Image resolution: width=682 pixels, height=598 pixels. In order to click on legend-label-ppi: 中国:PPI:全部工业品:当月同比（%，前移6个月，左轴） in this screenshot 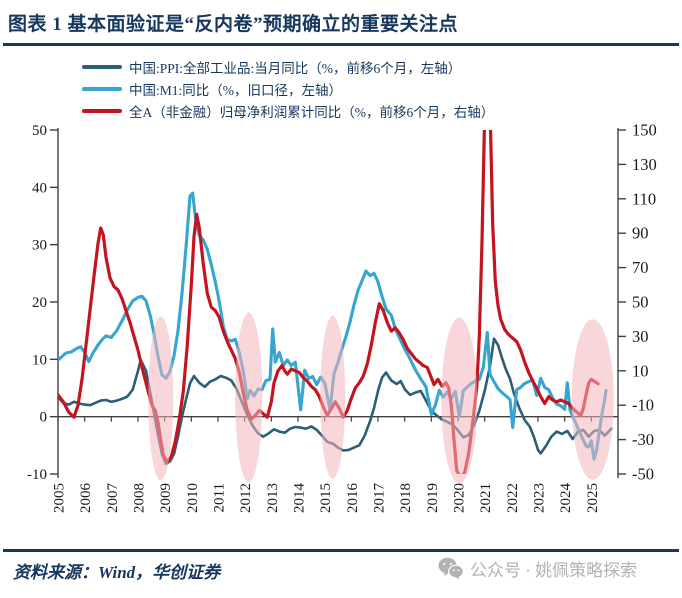, I will do `click(295, 68)`.